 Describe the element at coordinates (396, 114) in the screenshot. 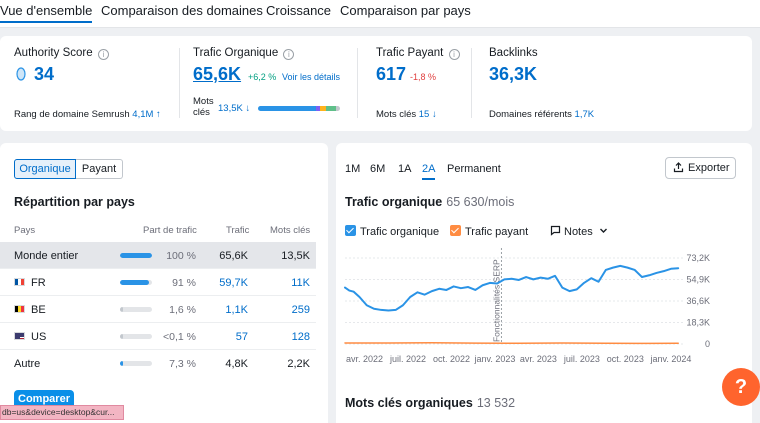

I see `paid-keywords-label: Mots clés` at that location.